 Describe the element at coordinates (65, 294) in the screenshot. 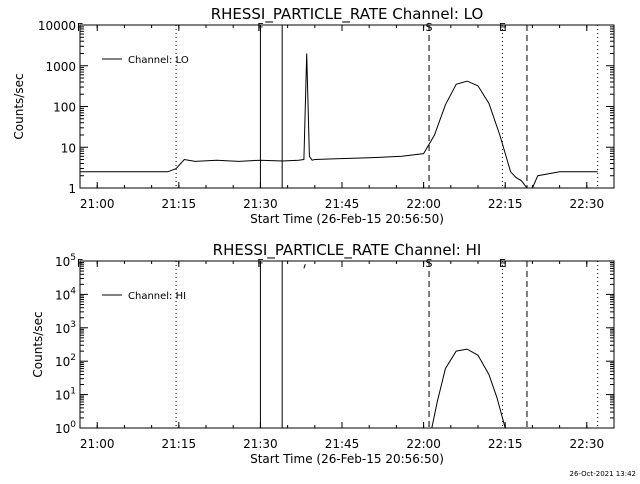

I see `y-tick-label: 10⁴` at that location.